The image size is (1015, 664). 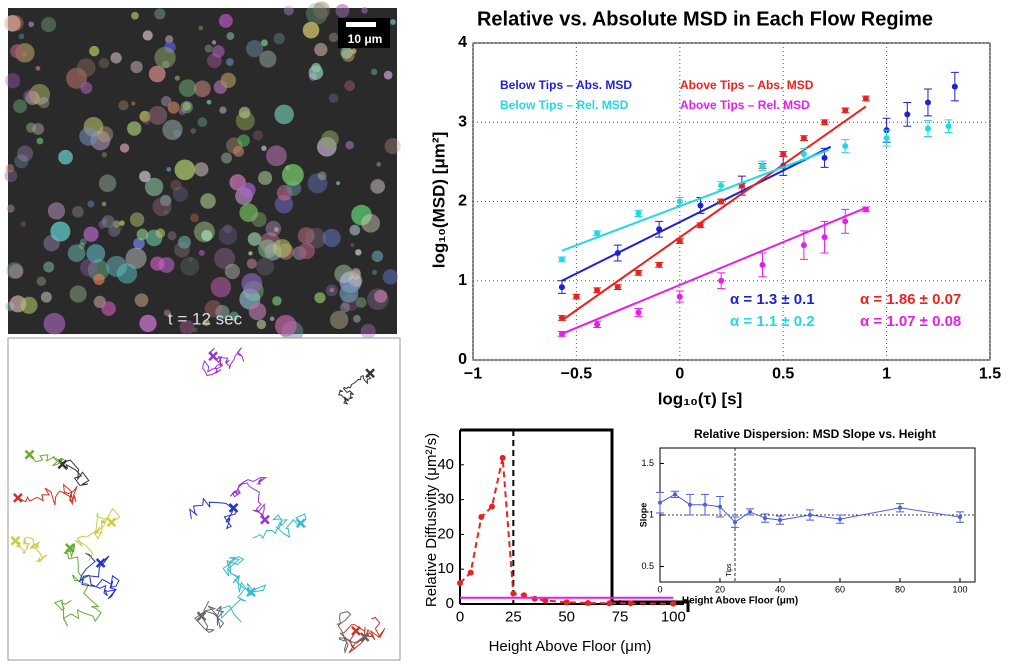 What do you see at coordinates (361, 24) in the screenshot?
I see `scale-bar` at bounding box center [361, 24].